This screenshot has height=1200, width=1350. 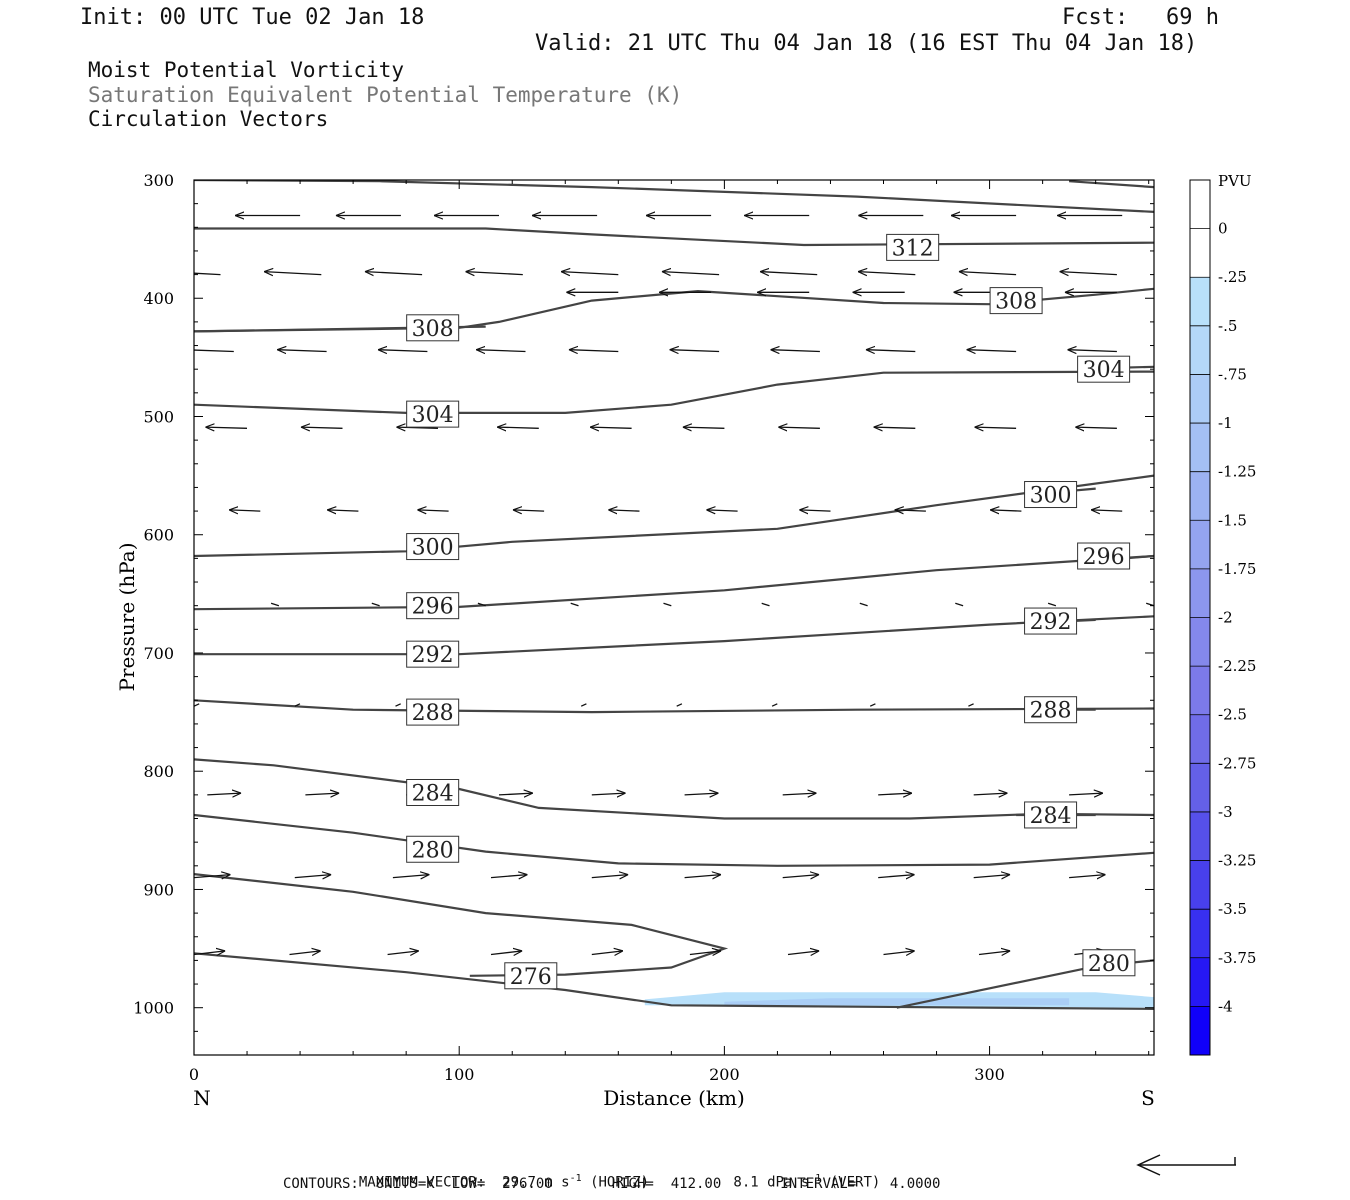 I want to click on x-axis-title: Distance (km), so click(x=674, y=1098).